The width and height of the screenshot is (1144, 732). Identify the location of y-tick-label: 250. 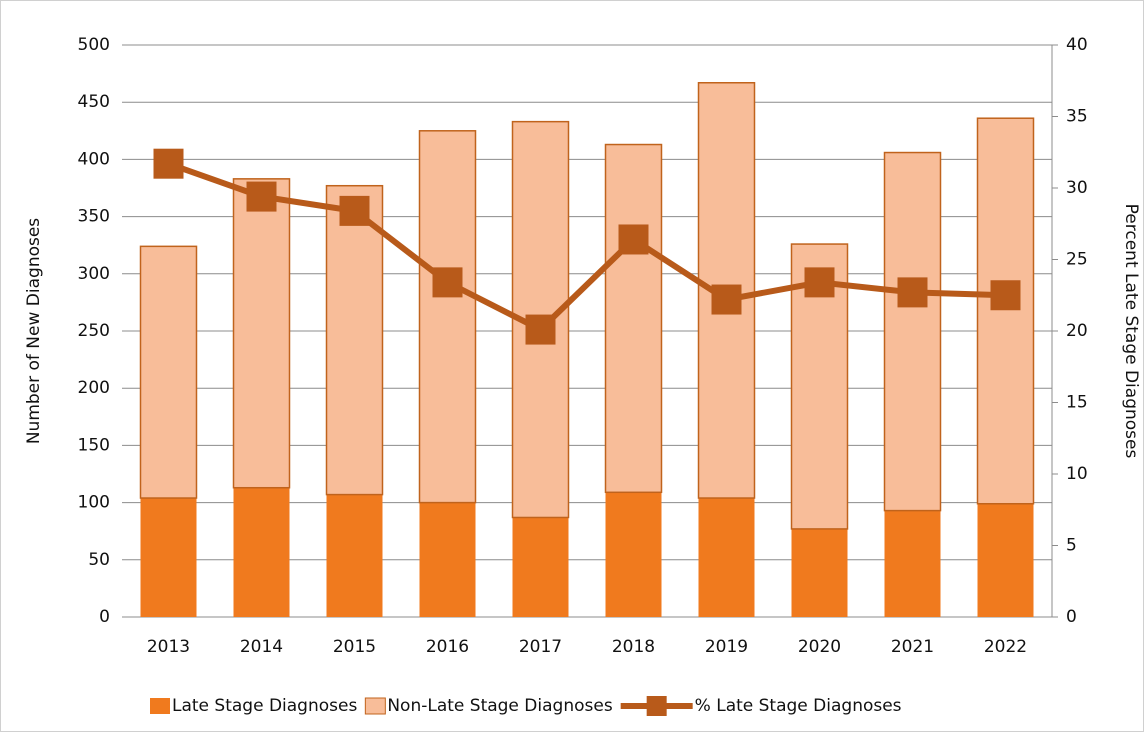
(94, 331).